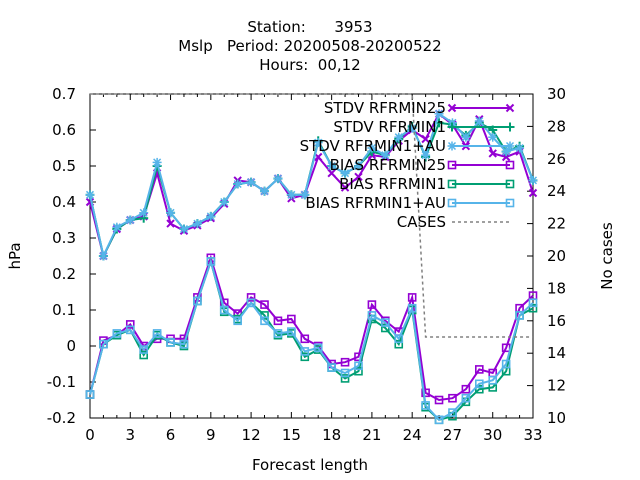  Describe the element at coordinates (427, 184) in the screenshot. I see `legend-item: BIAS RFRMIN1` at that location.